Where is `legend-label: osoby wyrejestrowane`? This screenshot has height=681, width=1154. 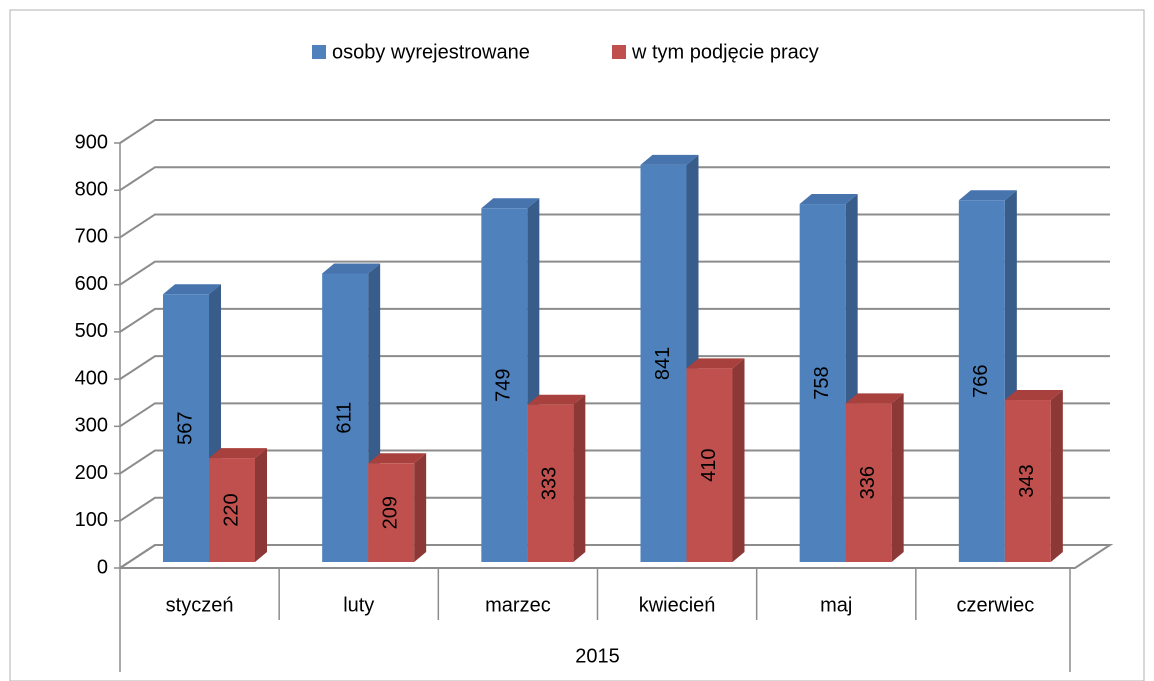 legend-label: osoby wyrejestrowane is located at coordinates (431, 52).